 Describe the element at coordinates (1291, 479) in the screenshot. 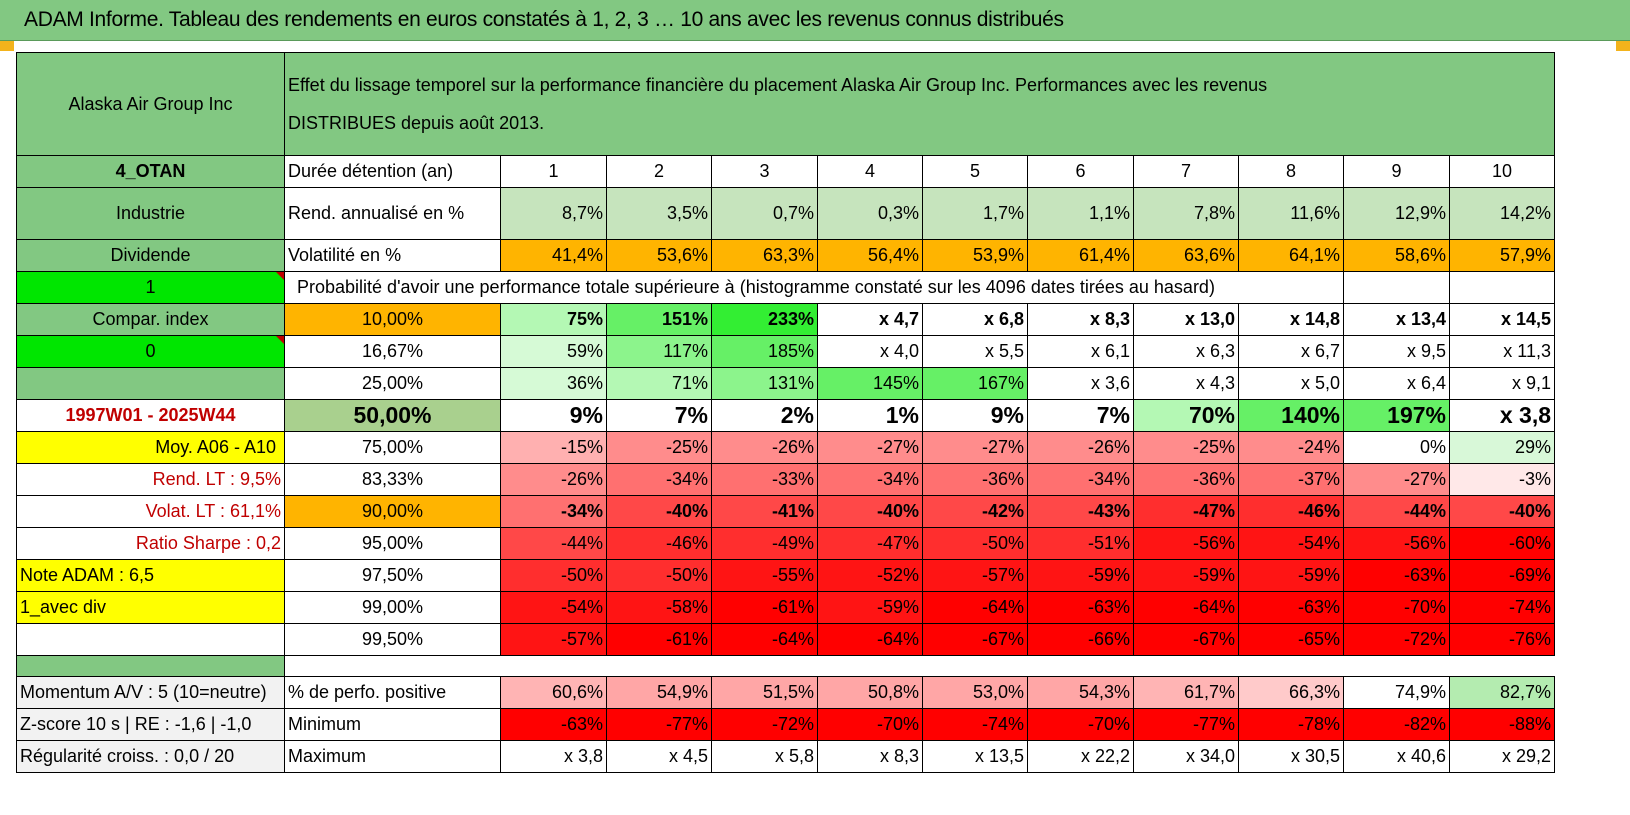

I see `quantile-value-cell: -37%` at that location.